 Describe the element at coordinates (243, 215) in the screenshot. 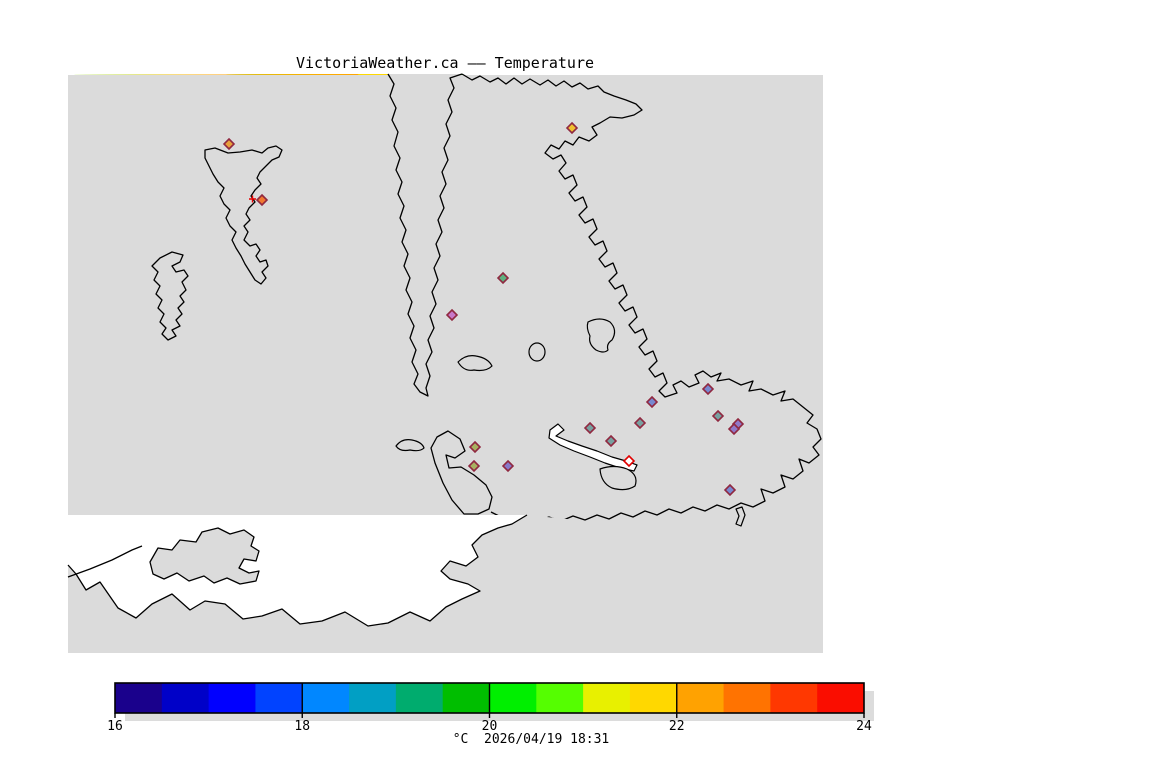

I see `saltspring-island-outline` at that location.